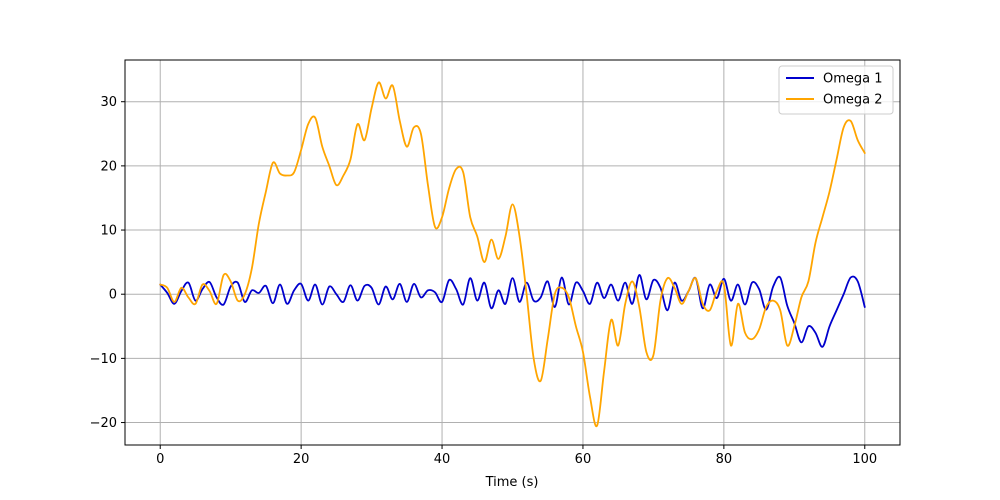 The height and width of the screenshot is (500, 1000). I want to click on y-tick-label: 0, so click(113, 295).